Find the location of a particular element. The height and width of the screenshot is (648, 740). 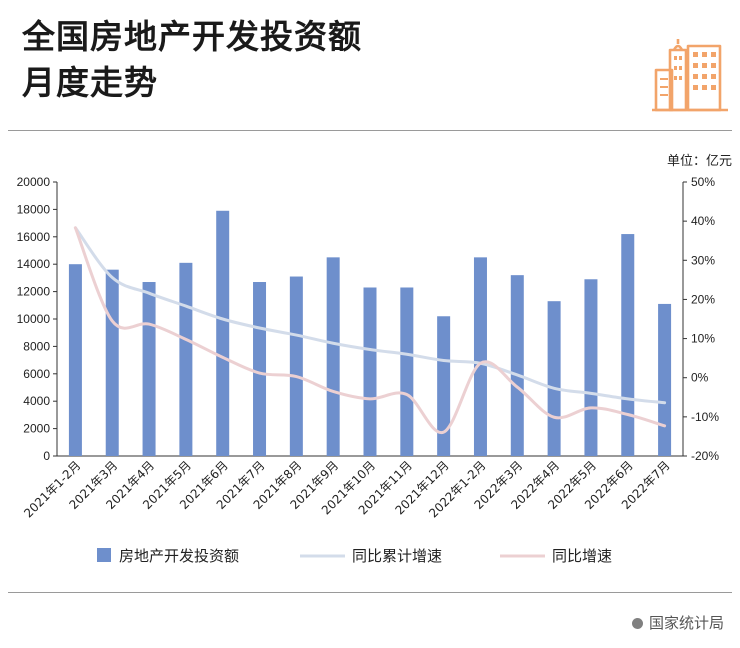

left-tick-label: 8000 is located at coordinates (36, 346).